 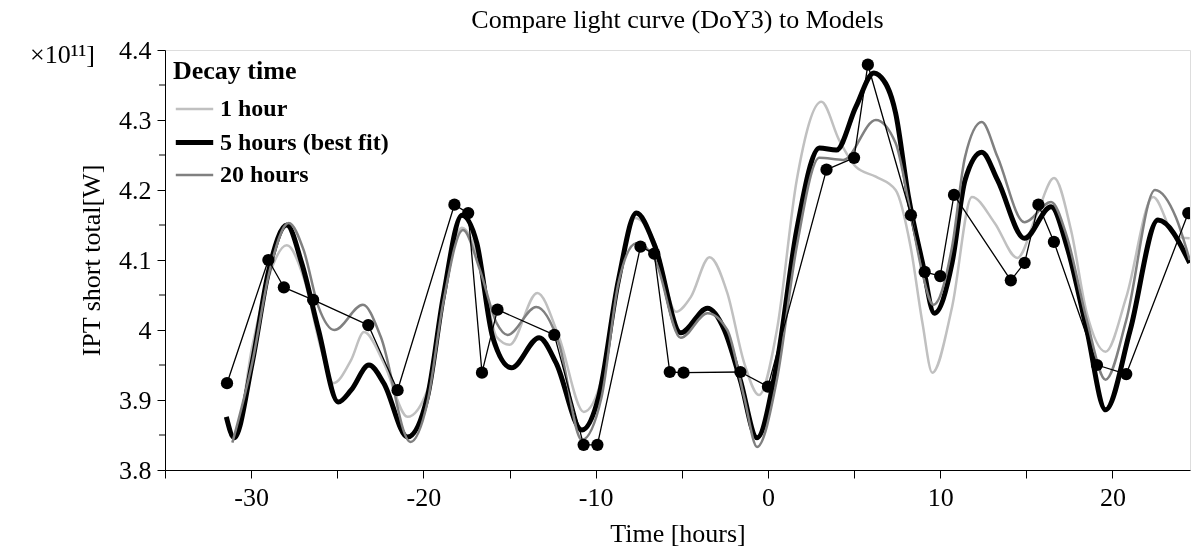 I want to click on y-tick-label: 3.9, so click(x=135, y=400).